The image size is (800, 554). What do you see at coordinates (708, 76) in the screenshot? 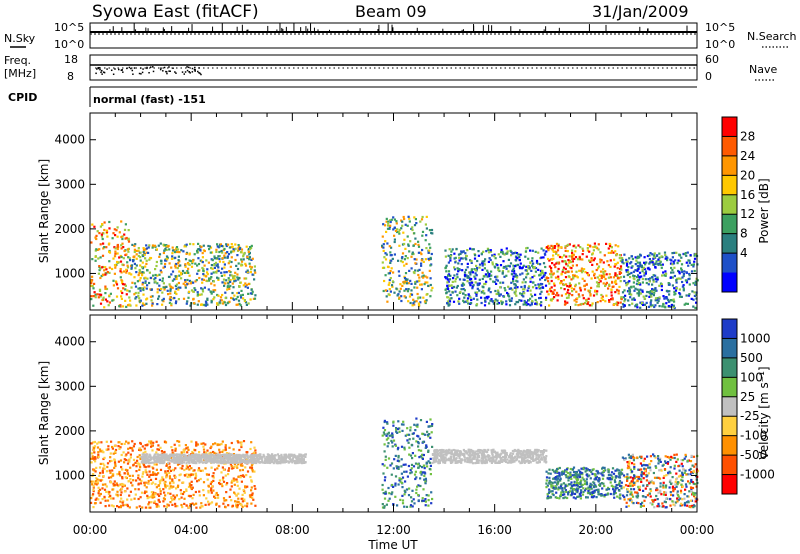
I see `nave-tick-bottom: 0` at bounding box center [708, 76].